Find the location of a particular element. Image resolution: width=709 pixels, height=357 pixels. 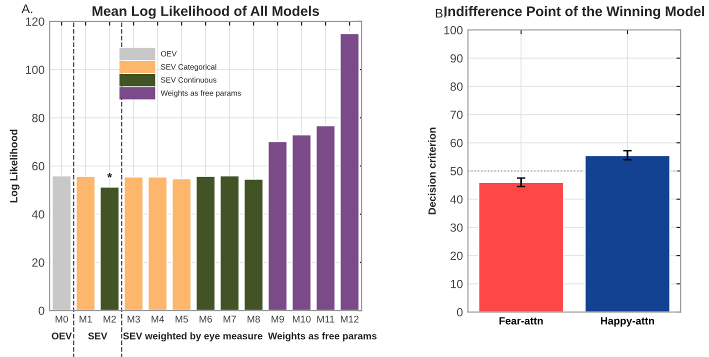

y-tick-label: 10 is located at coordinates (456, 284).